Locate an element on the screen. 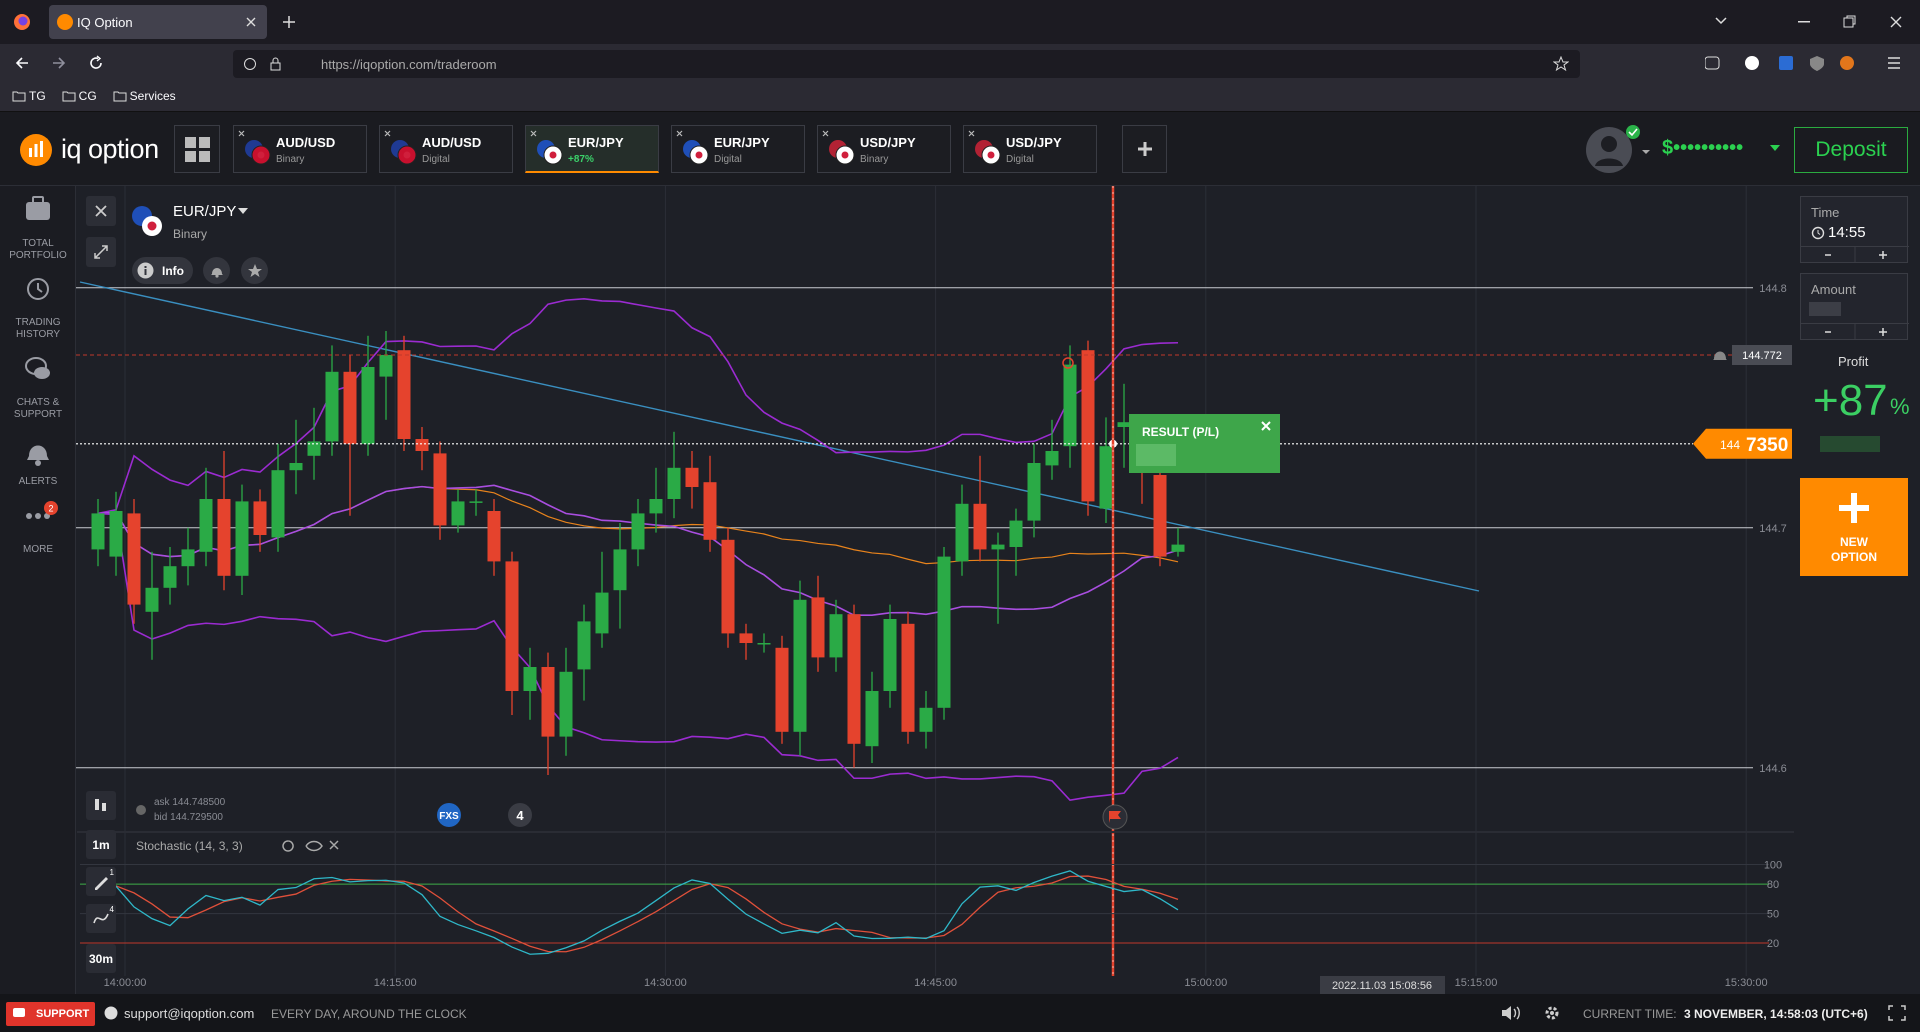 The width and height of the screenshot is (1920, 1032). timeframe-button: 1m is located at coordinates (101, 844).